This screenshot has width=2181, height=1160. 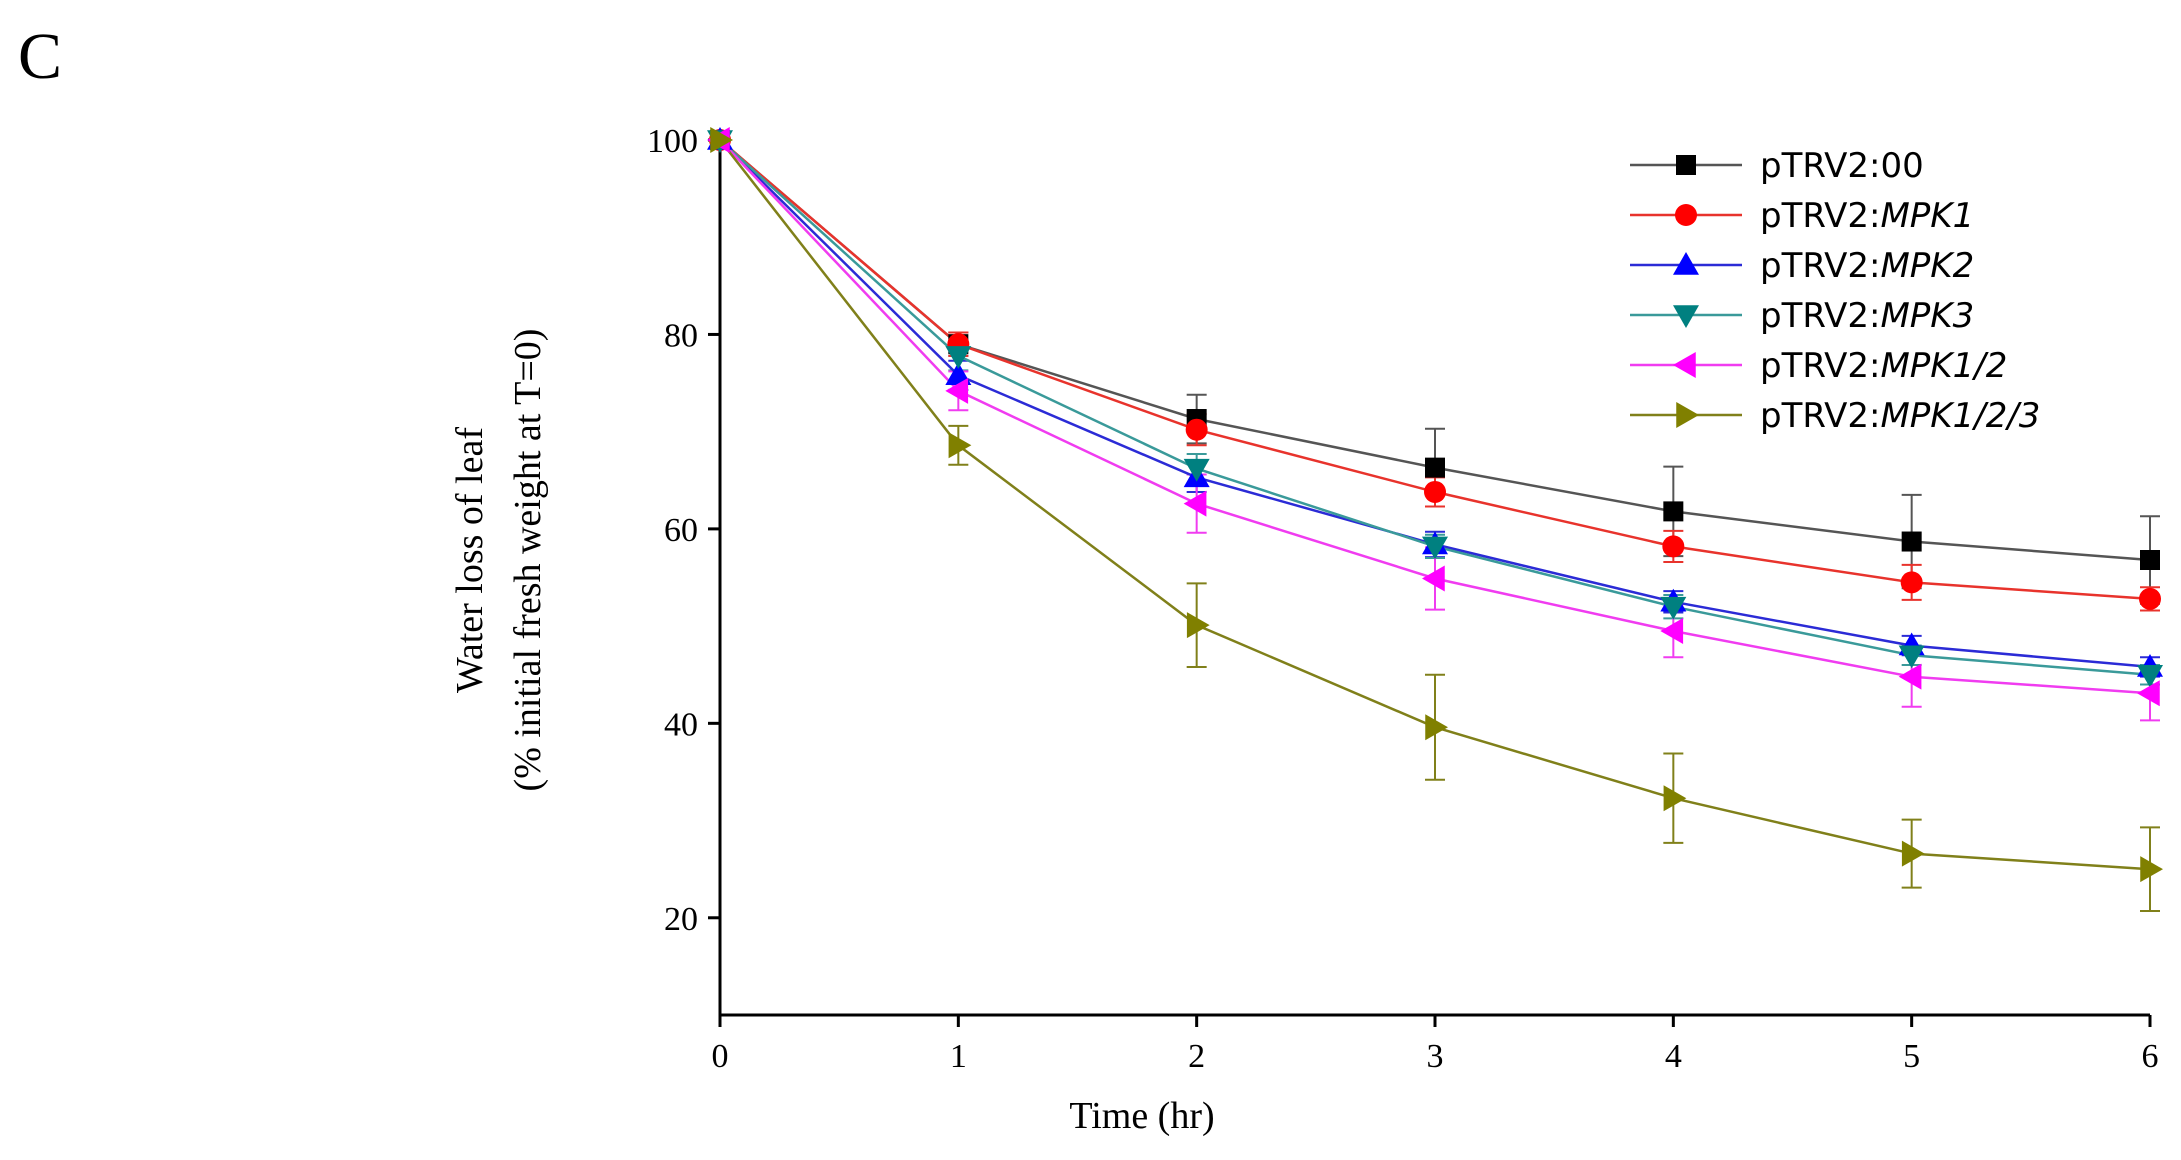 What do you see at coordinates (681, 530) in the screenshot?
I see `y-tick-label: 60` at bounding box center [681, 530].